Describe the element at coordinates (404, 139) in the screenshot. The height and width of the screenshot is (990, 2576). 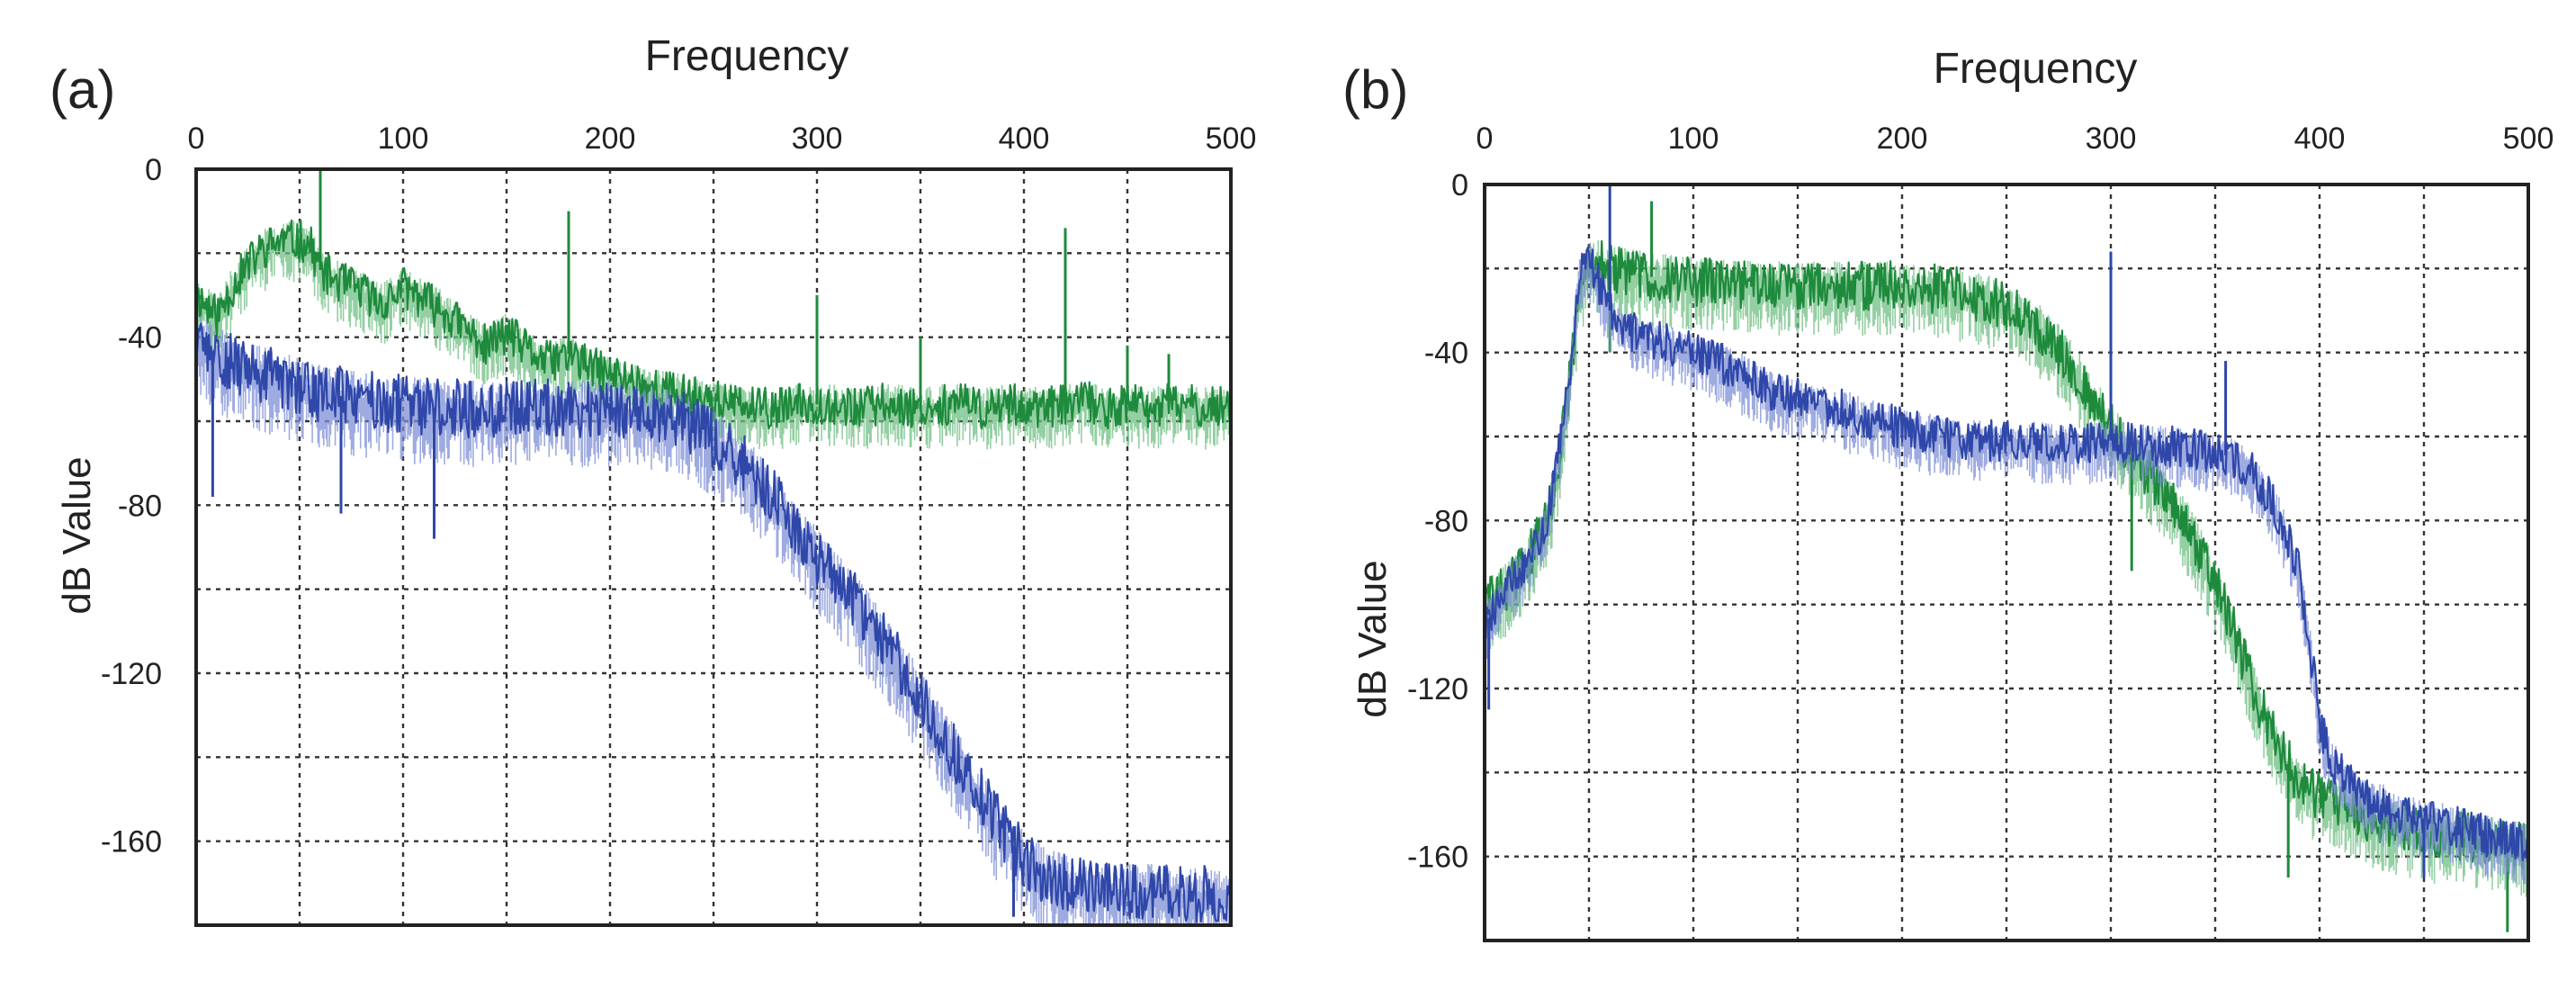
I see `x-tick-label-a: 100` at that location.